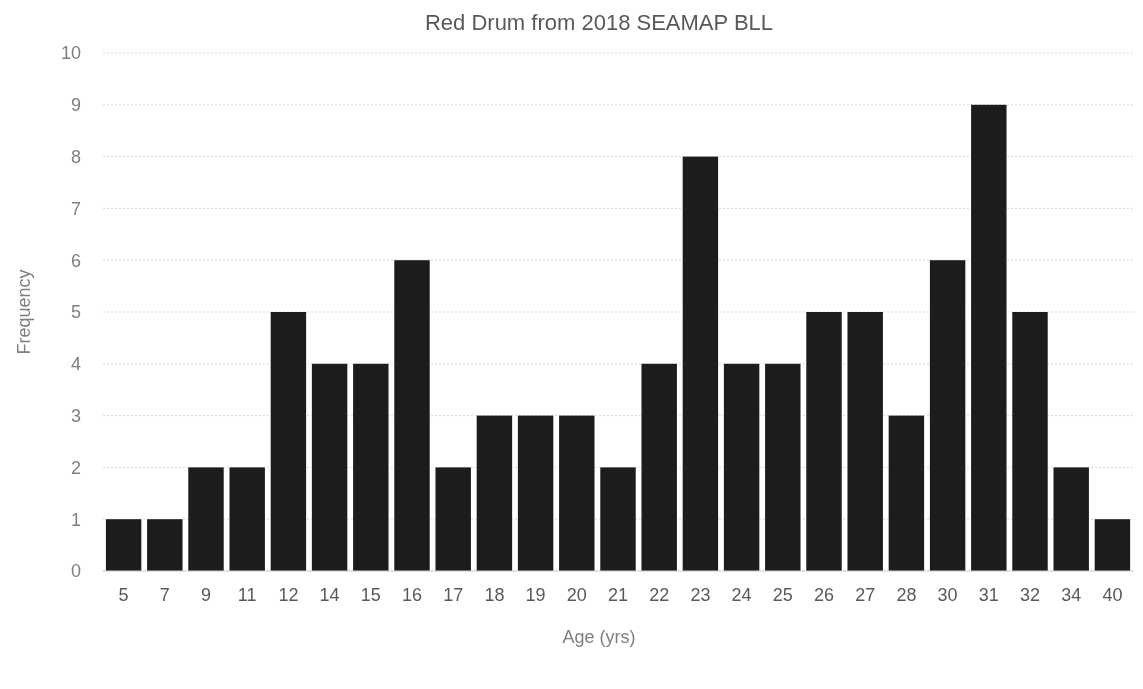 The height and width of the screenshot is (689, 1143). Describe the element at coordinates (947, 595) in the screenshot. I see `x-tick-label: 30` at that location.